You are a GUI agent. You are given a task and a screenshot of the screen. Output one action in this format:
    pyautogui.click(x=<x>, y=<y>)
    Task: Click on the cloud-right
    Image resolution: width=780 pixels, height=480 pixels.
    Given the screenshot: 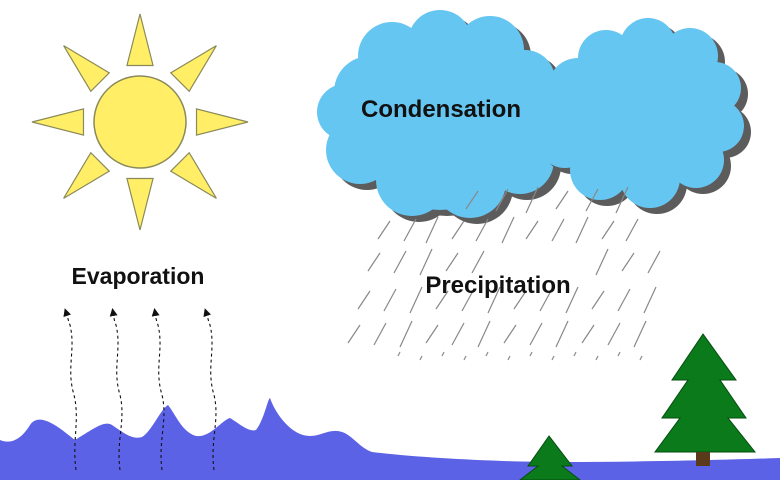 What is the action you would take?
    pyautogui.click(x=644, y=116)
    